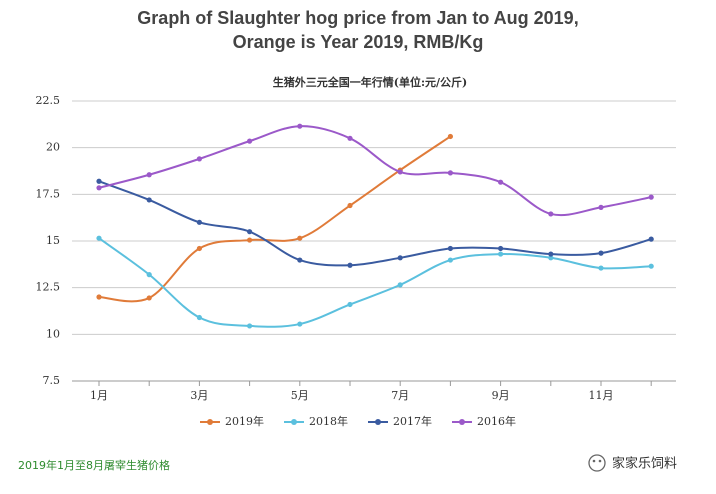  Describe the element at coordinates (597, 463) in the screenshot. I see `brand-icon` at that location.